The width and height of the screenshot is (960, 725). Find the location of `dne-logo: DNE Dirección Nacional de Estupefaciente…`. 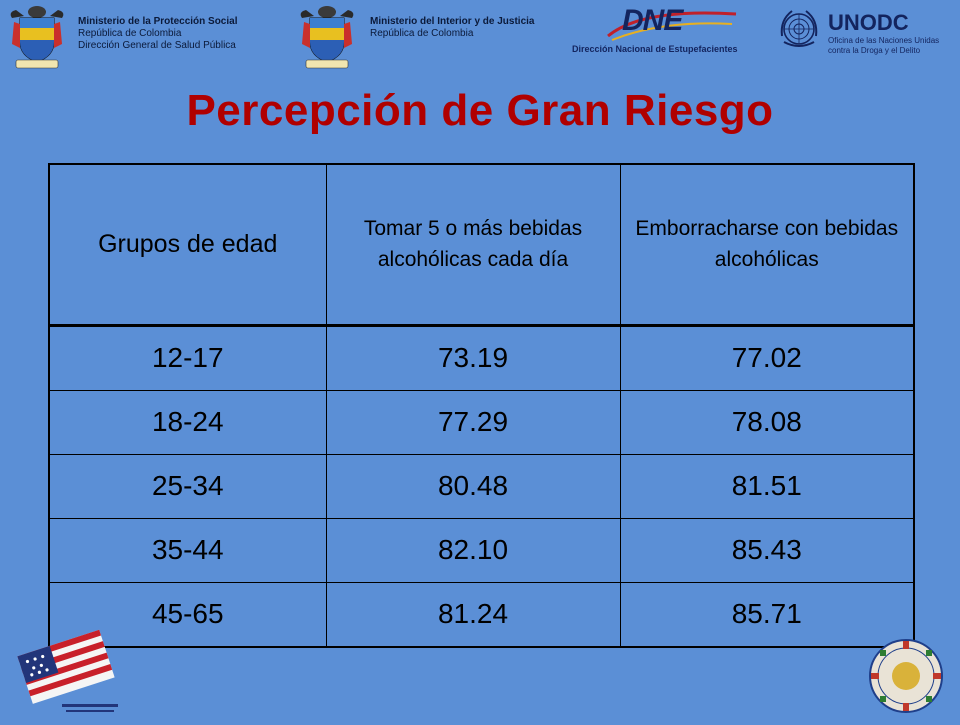

dne-logo: DNE Dirección Nacional de Estupefaciente… is located at coordinates (670, 32).